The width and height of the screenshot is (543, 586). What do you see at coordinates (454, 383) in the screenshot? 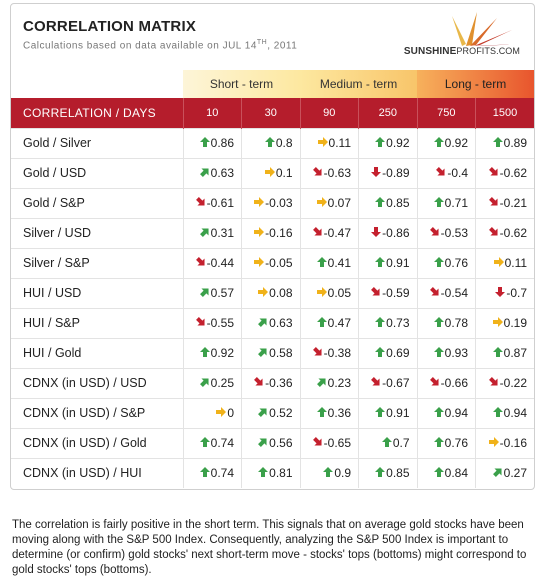
I see `correlation-value: -0.66` at bounding box center [454, 383].